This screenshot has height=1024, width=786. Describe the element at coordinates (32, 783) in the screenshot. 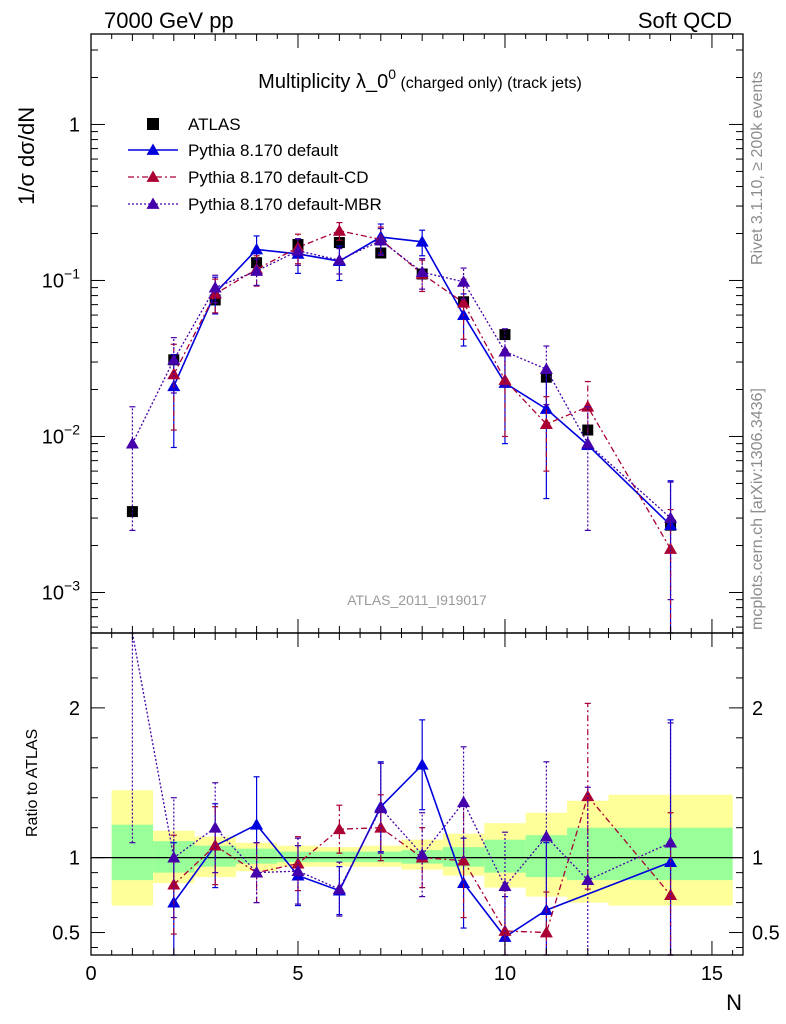

I see `ratio-ylabel: Ratio to ATLAS` at that location.